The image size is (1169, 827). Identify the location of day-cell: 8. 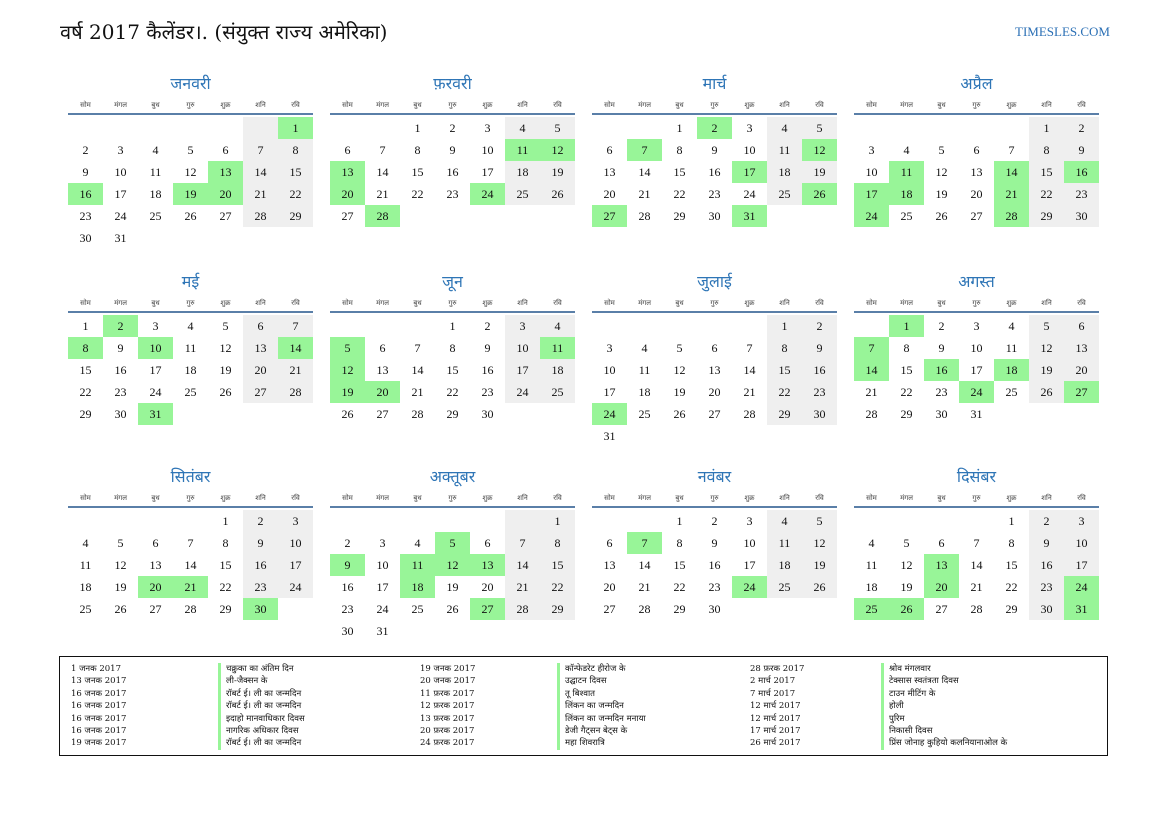
(1011, 543).